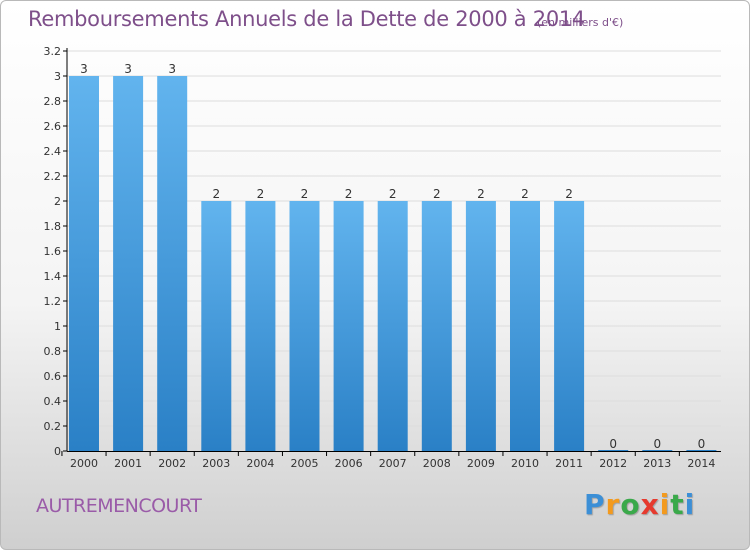 The image size is (750, 550). I want to click on y-tick-label: 1, so click(57, 326).